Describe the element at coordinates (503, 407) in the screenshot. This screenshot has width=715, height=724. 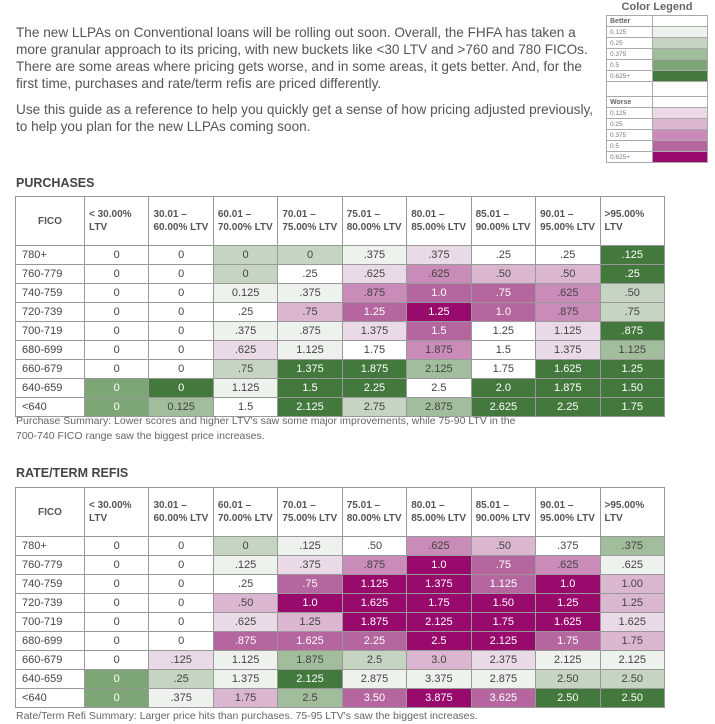
I see `llpa-cell: 2.625` at that location.